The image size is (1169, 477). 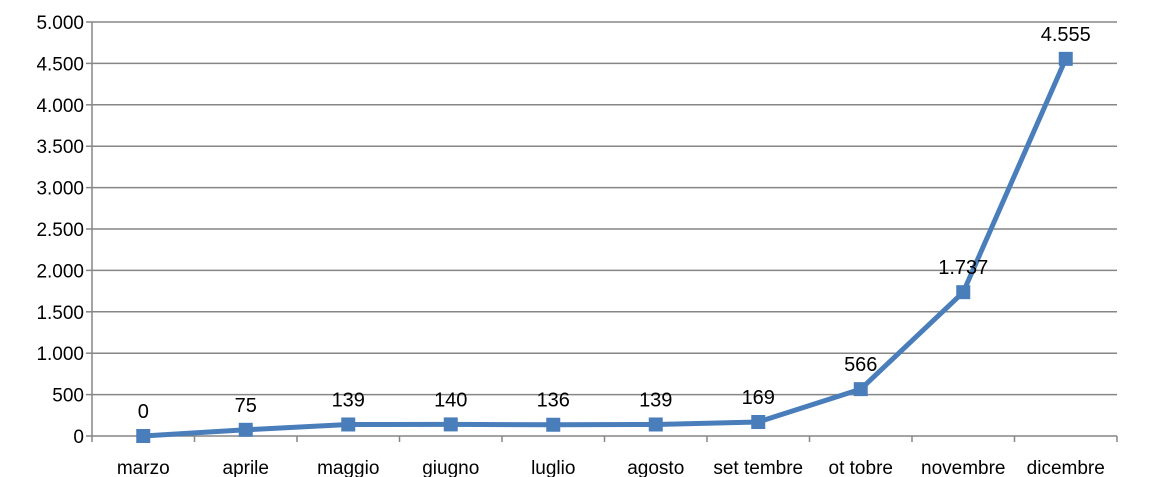 I want to click on y-tick-label: 3.000, so click(x=60, y=189).